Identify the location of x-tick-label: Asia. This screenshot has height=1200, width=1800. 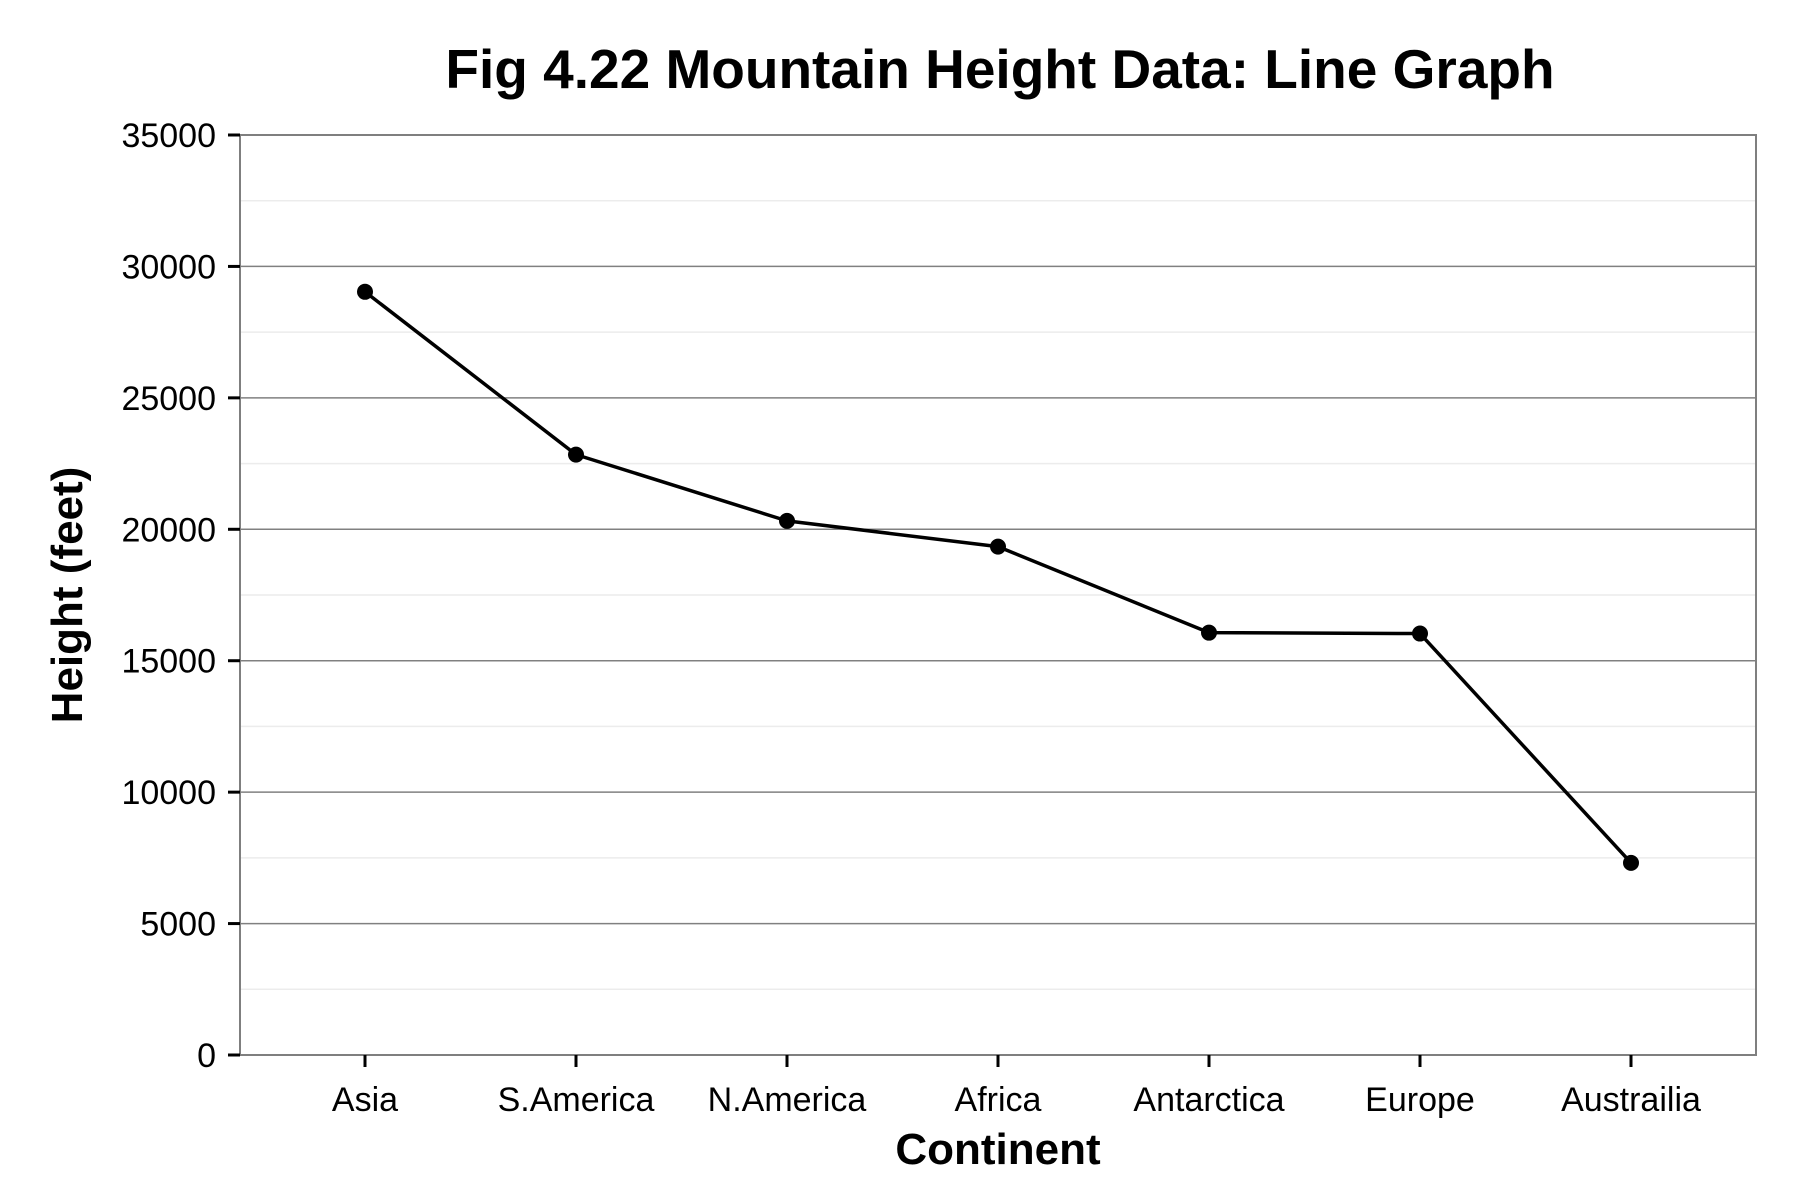
(365, 1100).